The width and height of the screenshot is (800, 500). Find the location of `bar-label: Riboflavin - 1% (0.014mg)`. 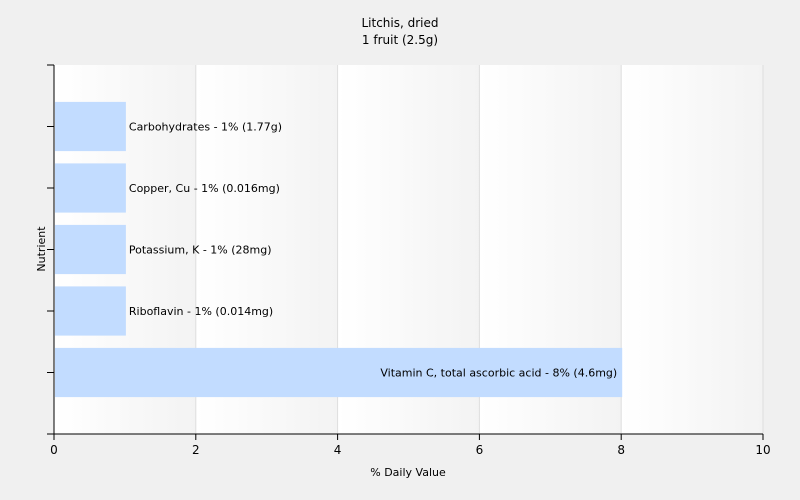

bar-label: Riboflavin - 1% (0.014mg) is located at coordinates (201, 311).